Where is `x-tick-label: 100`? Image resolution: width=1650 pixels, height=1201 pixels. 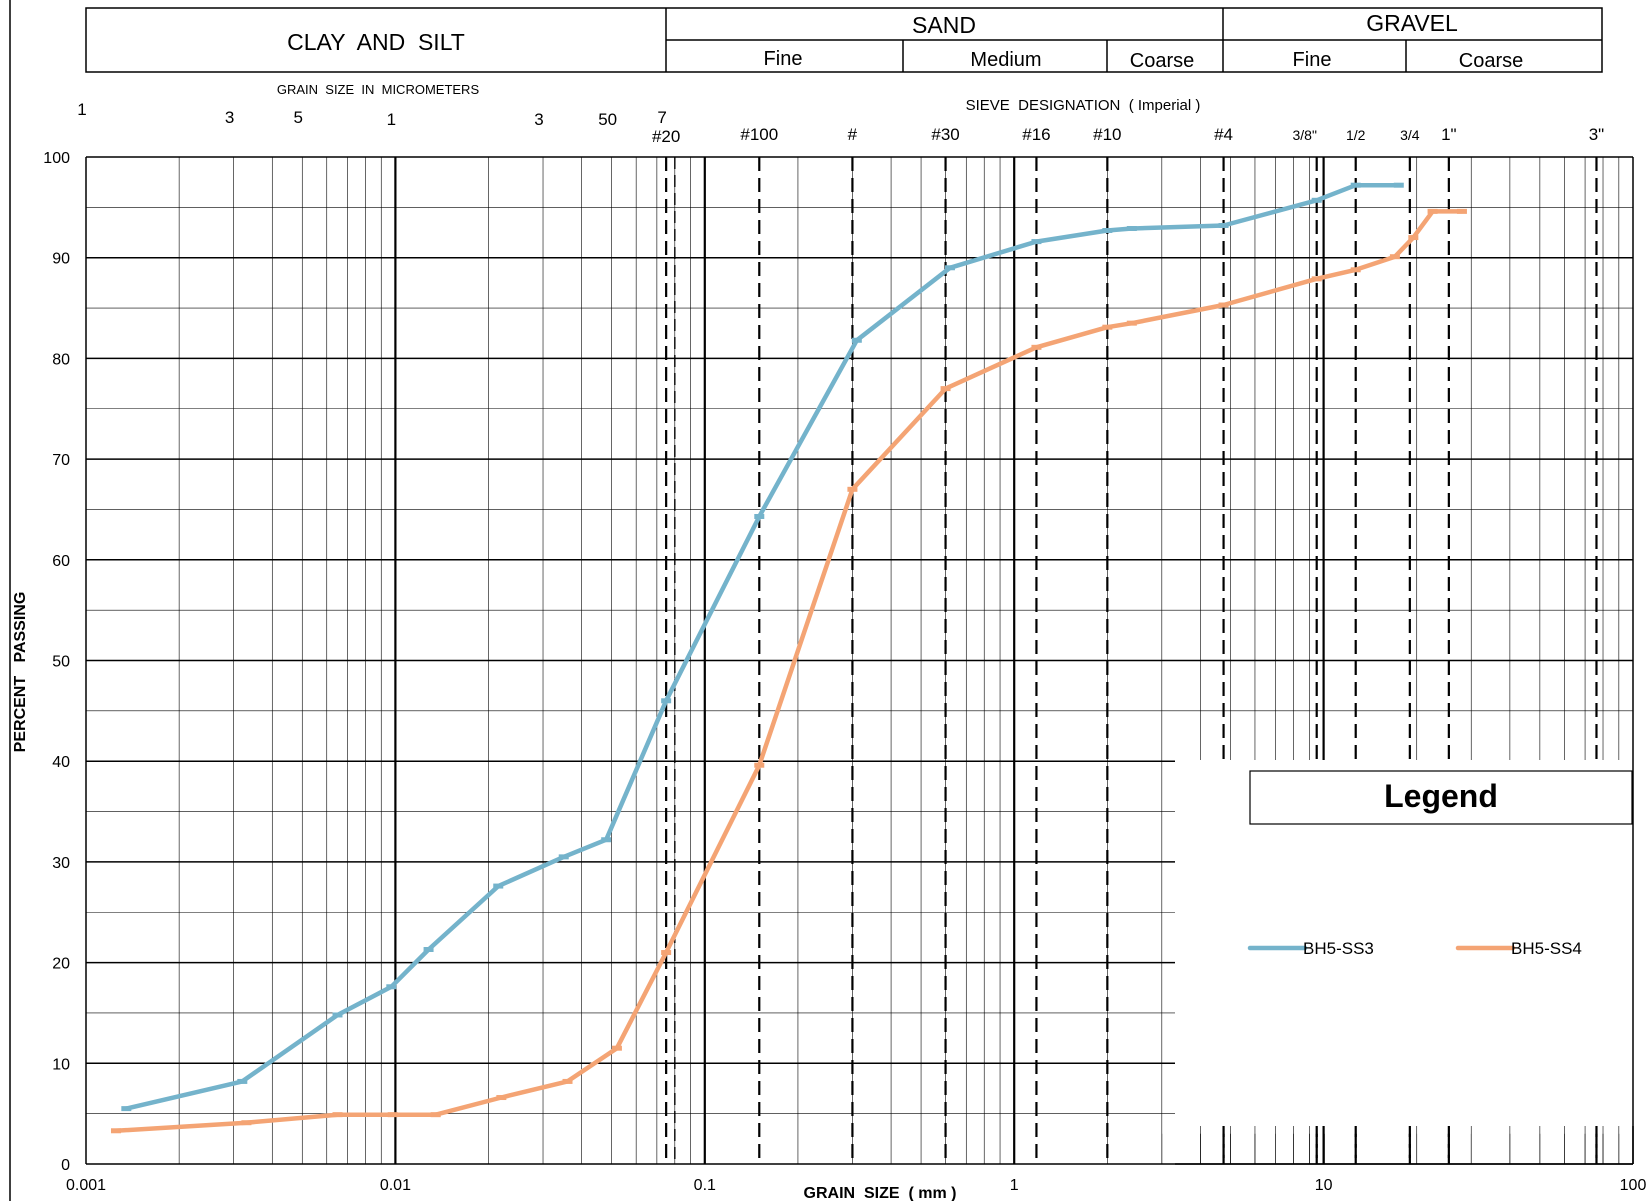 x-tick-label: 100 is located at coordinates (1633, 1185).